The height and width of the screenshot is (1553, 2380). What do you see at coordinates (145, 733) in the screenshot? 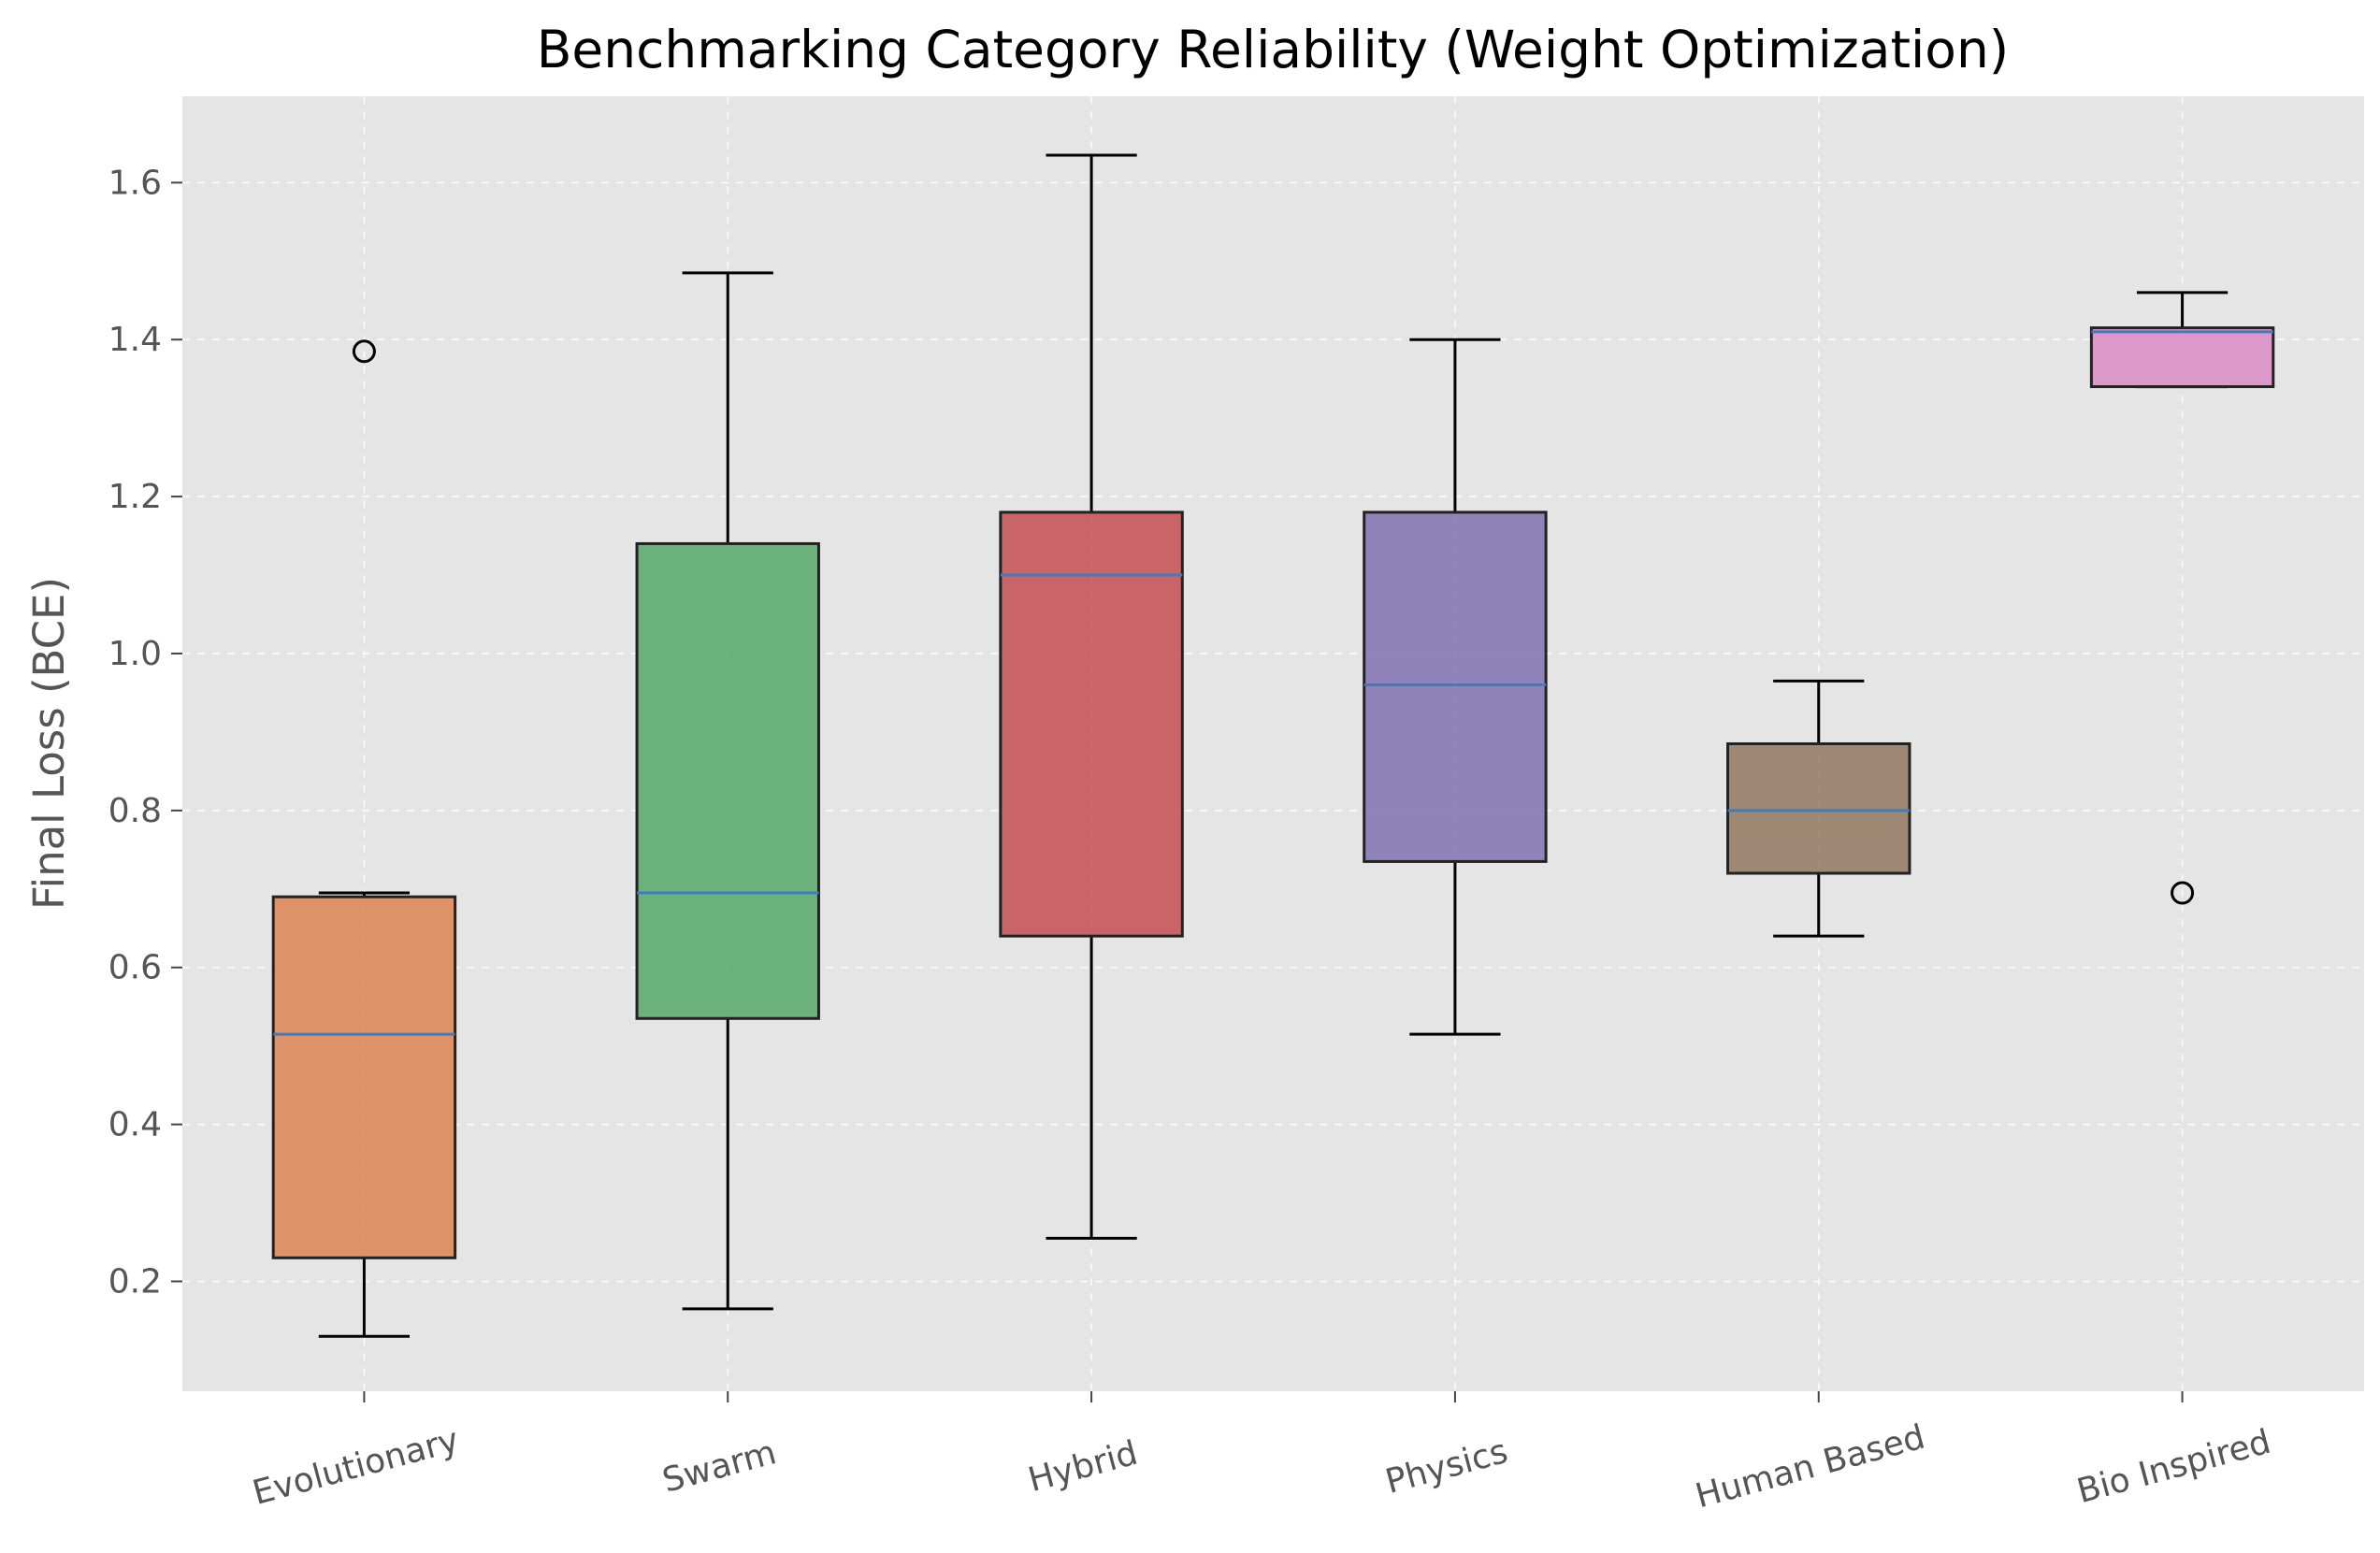
I see `y-axis-ticks: 0.2 0.4 0.6 0.8 1.0 1.2 1.4 1.6` at bounding box center [145, 733].